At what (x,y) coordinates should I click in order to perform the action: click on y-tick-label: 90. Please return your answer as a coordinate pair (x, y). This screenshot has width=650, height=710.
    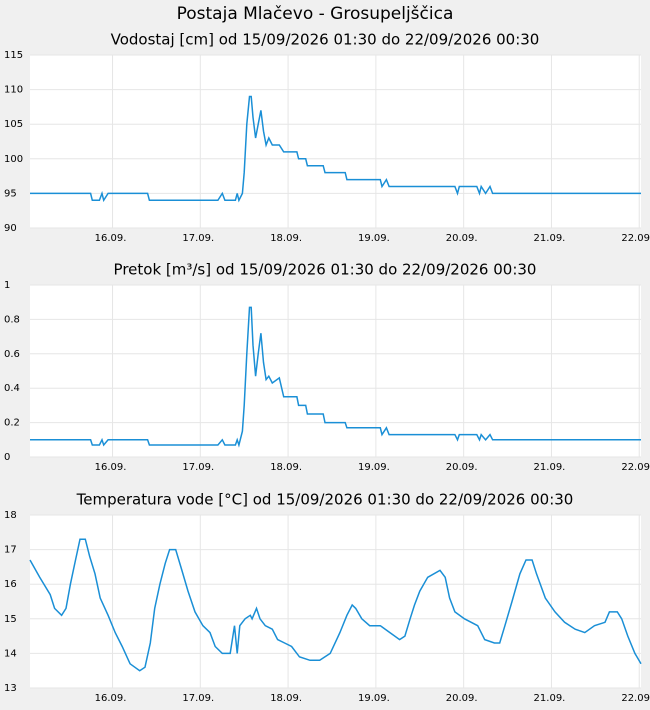
    Looking at the image, I should click on (10, 228).